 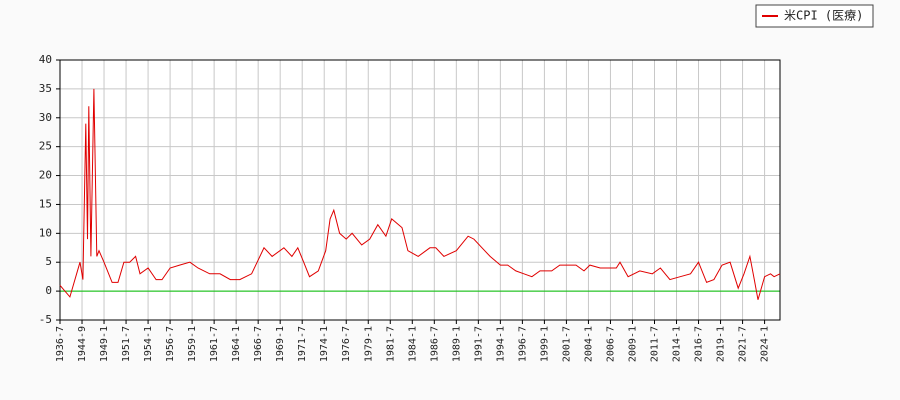 I want to click on x-tick-label: 1994-1, so click(x=500, y=344).